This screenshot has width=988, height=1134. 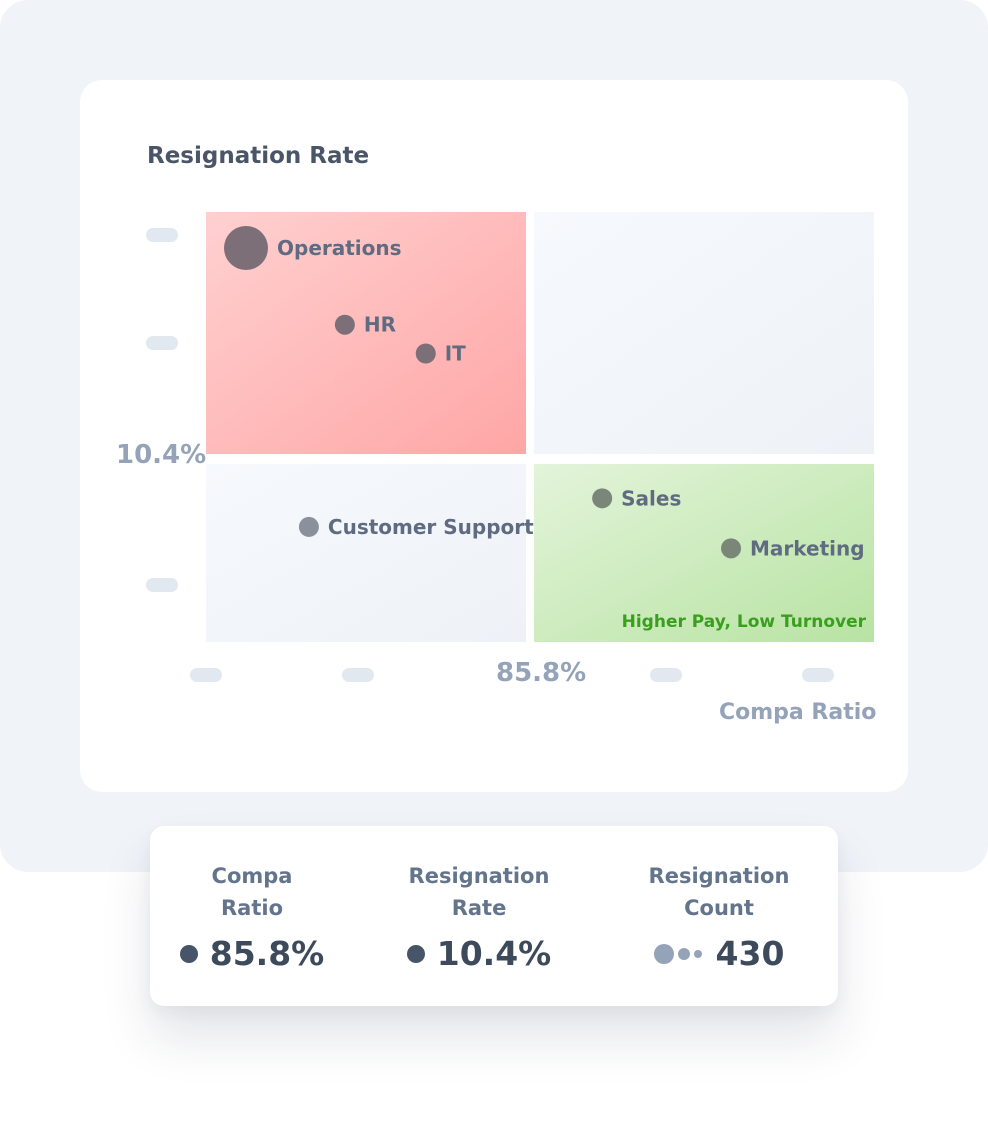 What do you see at coordinates (308, 526) in the screenshot?
I see `point-customer-support` at bounding box center [308, 526].